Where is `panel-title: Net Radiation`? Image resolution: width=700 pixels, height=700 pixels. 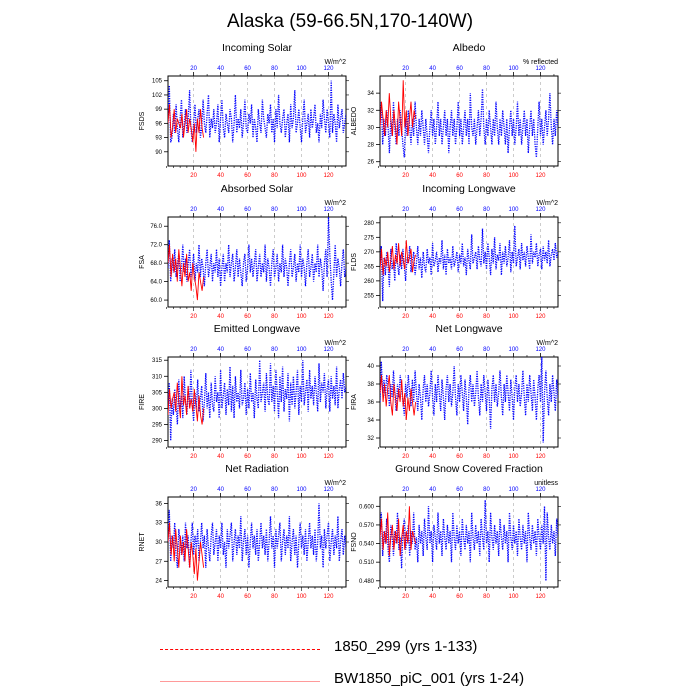
panel-title: Net Radiation is located at coordinates (257, 469).